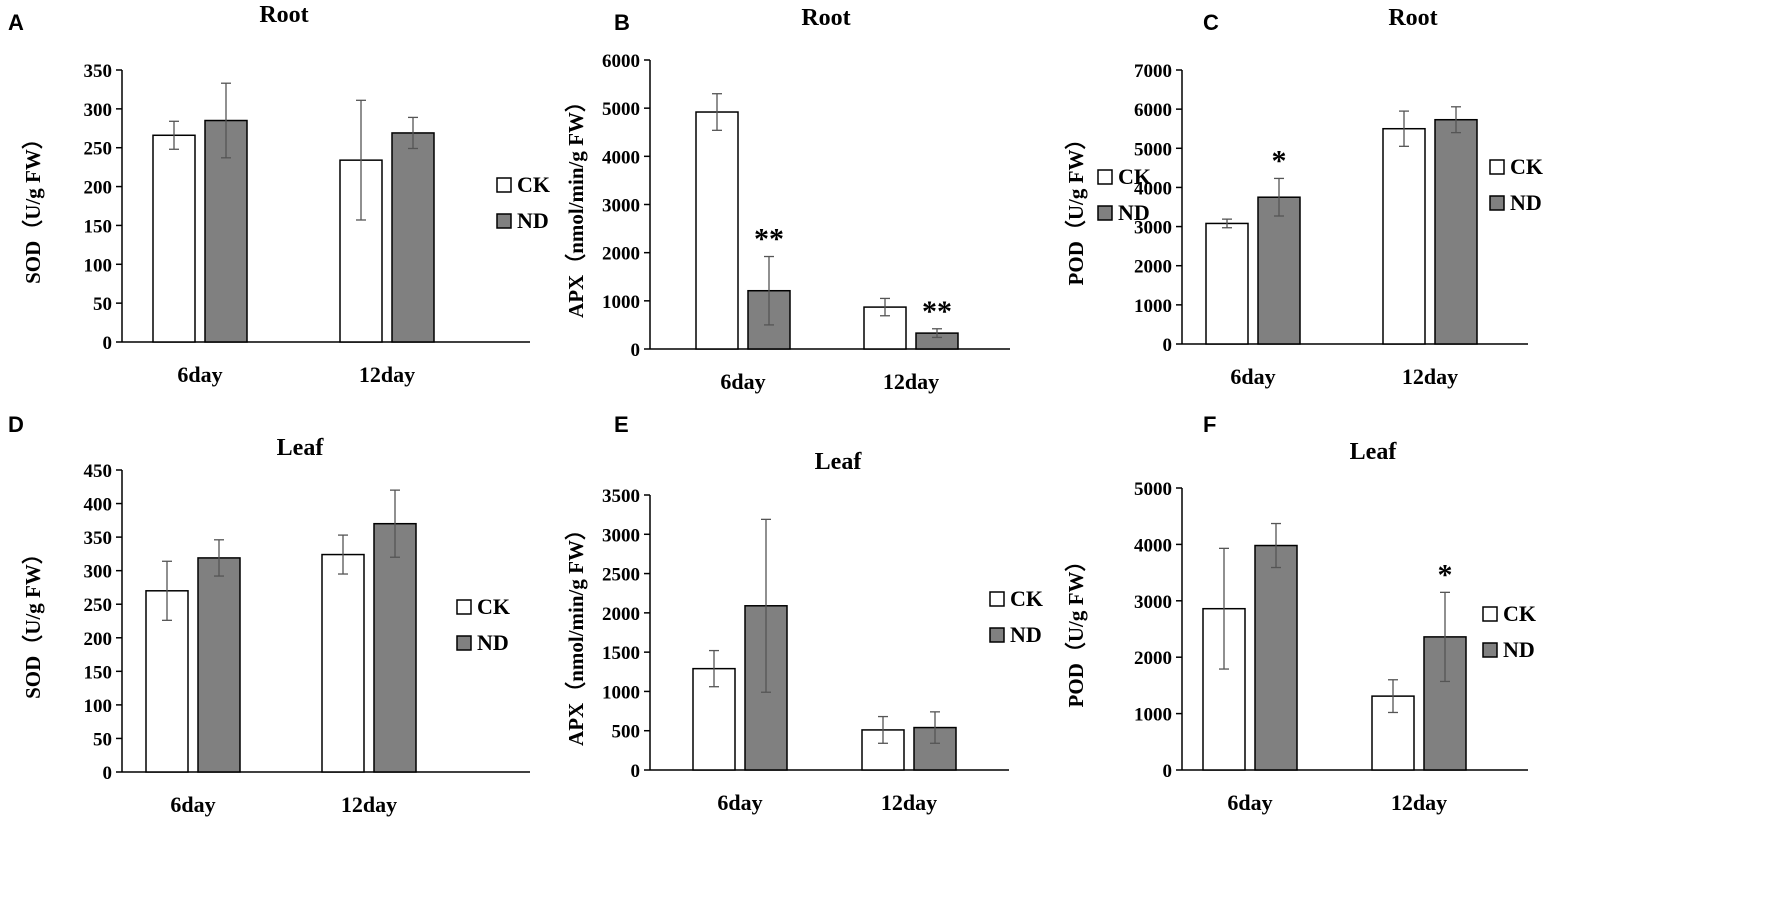 This screenshot has width=1772, height=924. Describe the element at coordinates (621, 61) in the screenshot. I see `y-tick-label: 6000` at that location.